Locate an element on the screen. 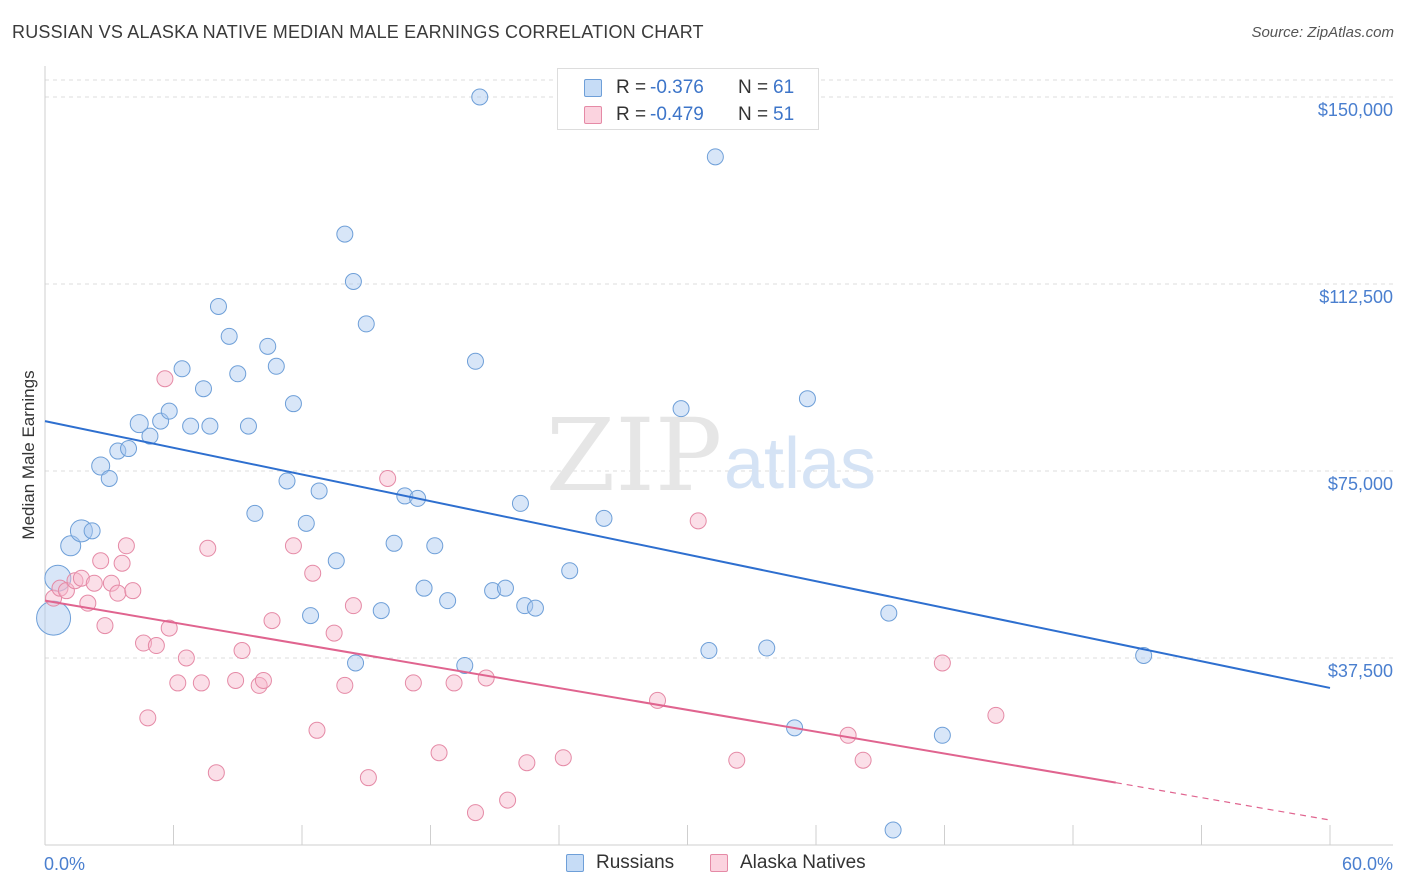  legend-swatch-alaska is located at coordinates (593, 115).